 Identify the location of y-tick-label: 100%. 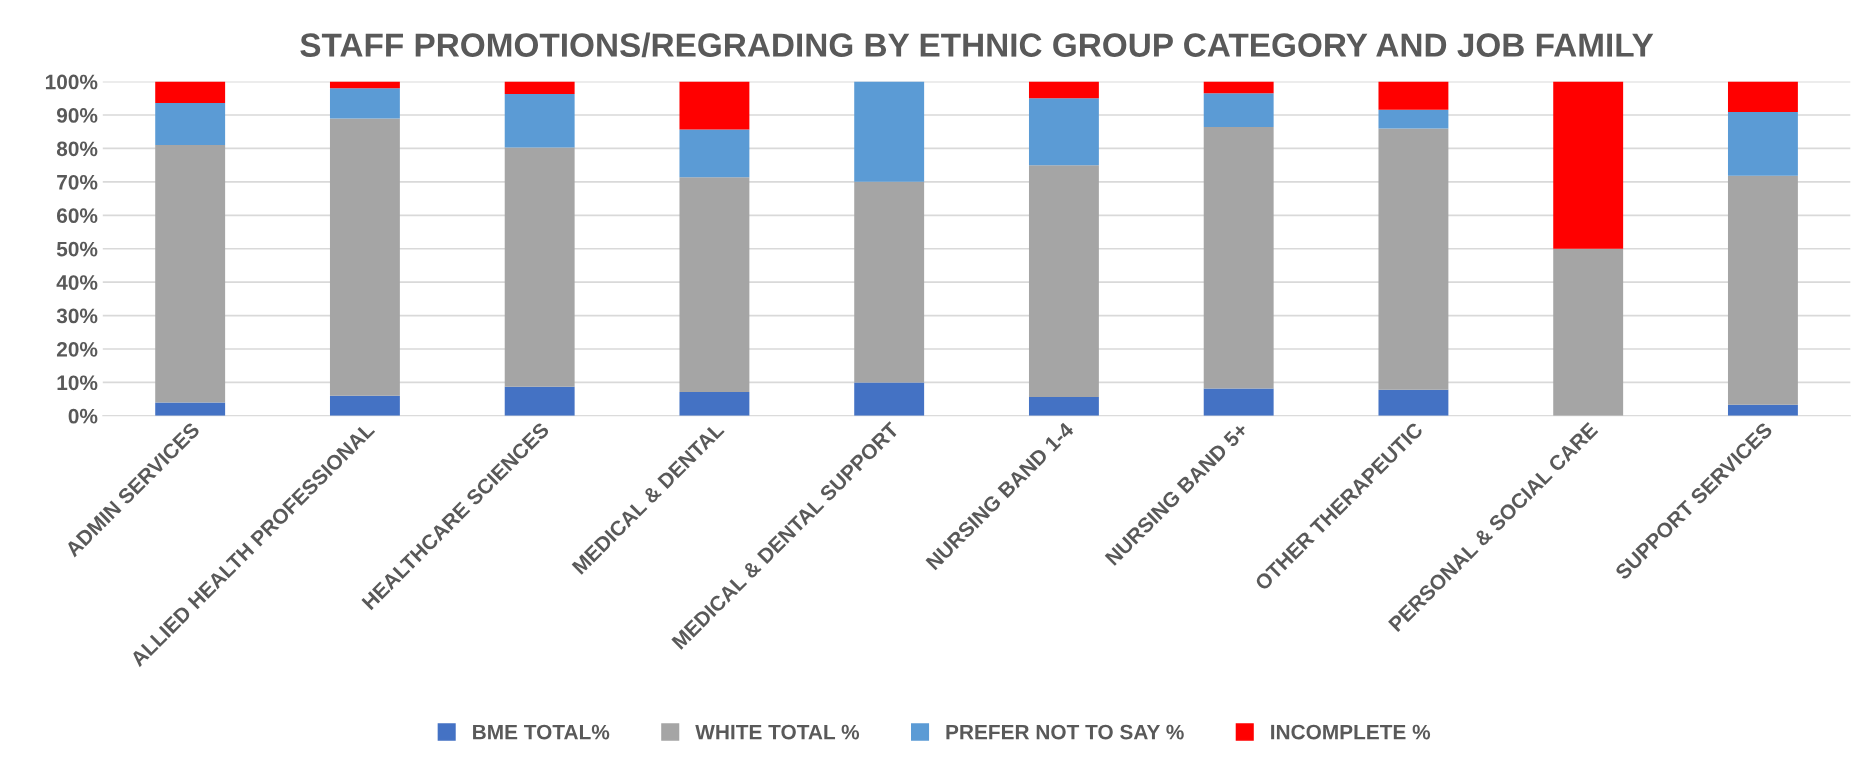
(71, 82).